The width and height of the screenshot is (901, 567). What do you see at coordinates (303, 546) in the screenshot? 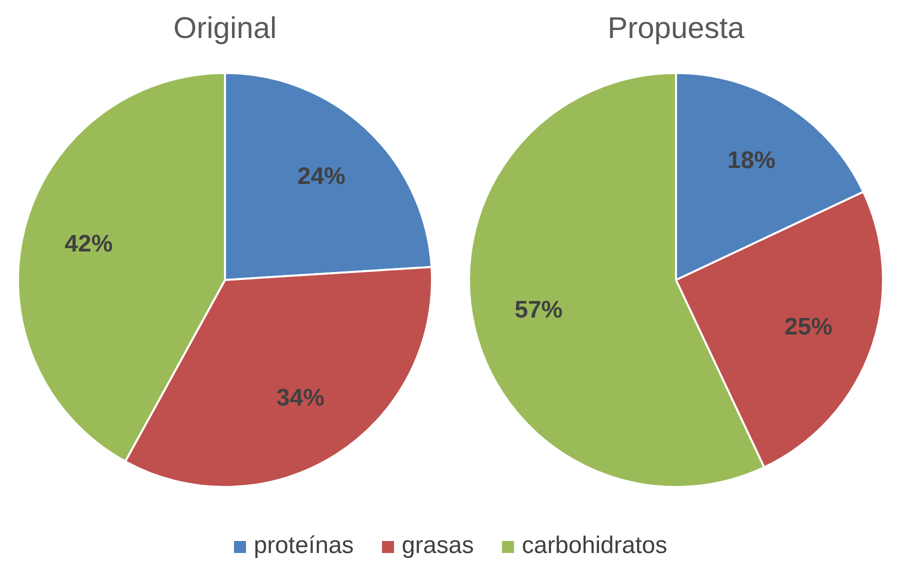
I see `legend-label: proteínas` at bounding box center [303, 546].